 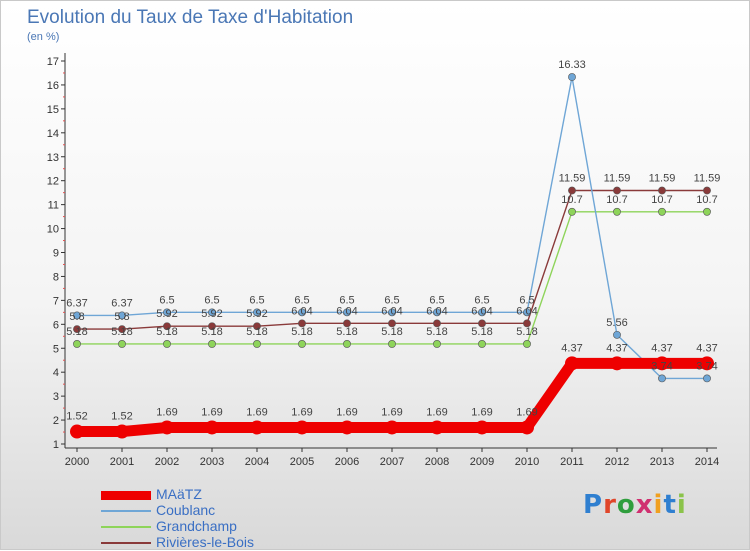 I want to click on x-tick-label: 2012, so click(x=617, y=462).